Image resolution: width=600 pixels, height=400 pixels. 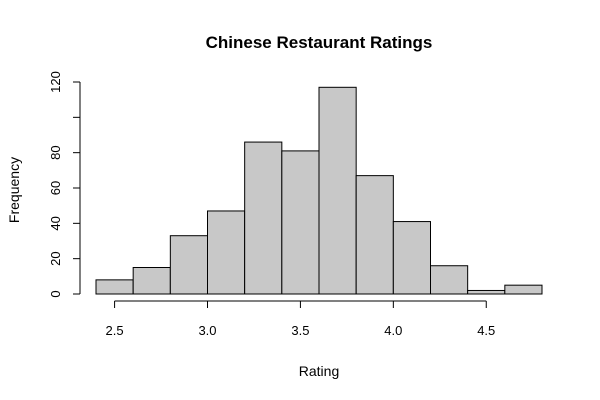 What do you see at coordinates (55, 293) in the screenshot?
I see `y-tick-label: 0` at bounding box center [55, 293].